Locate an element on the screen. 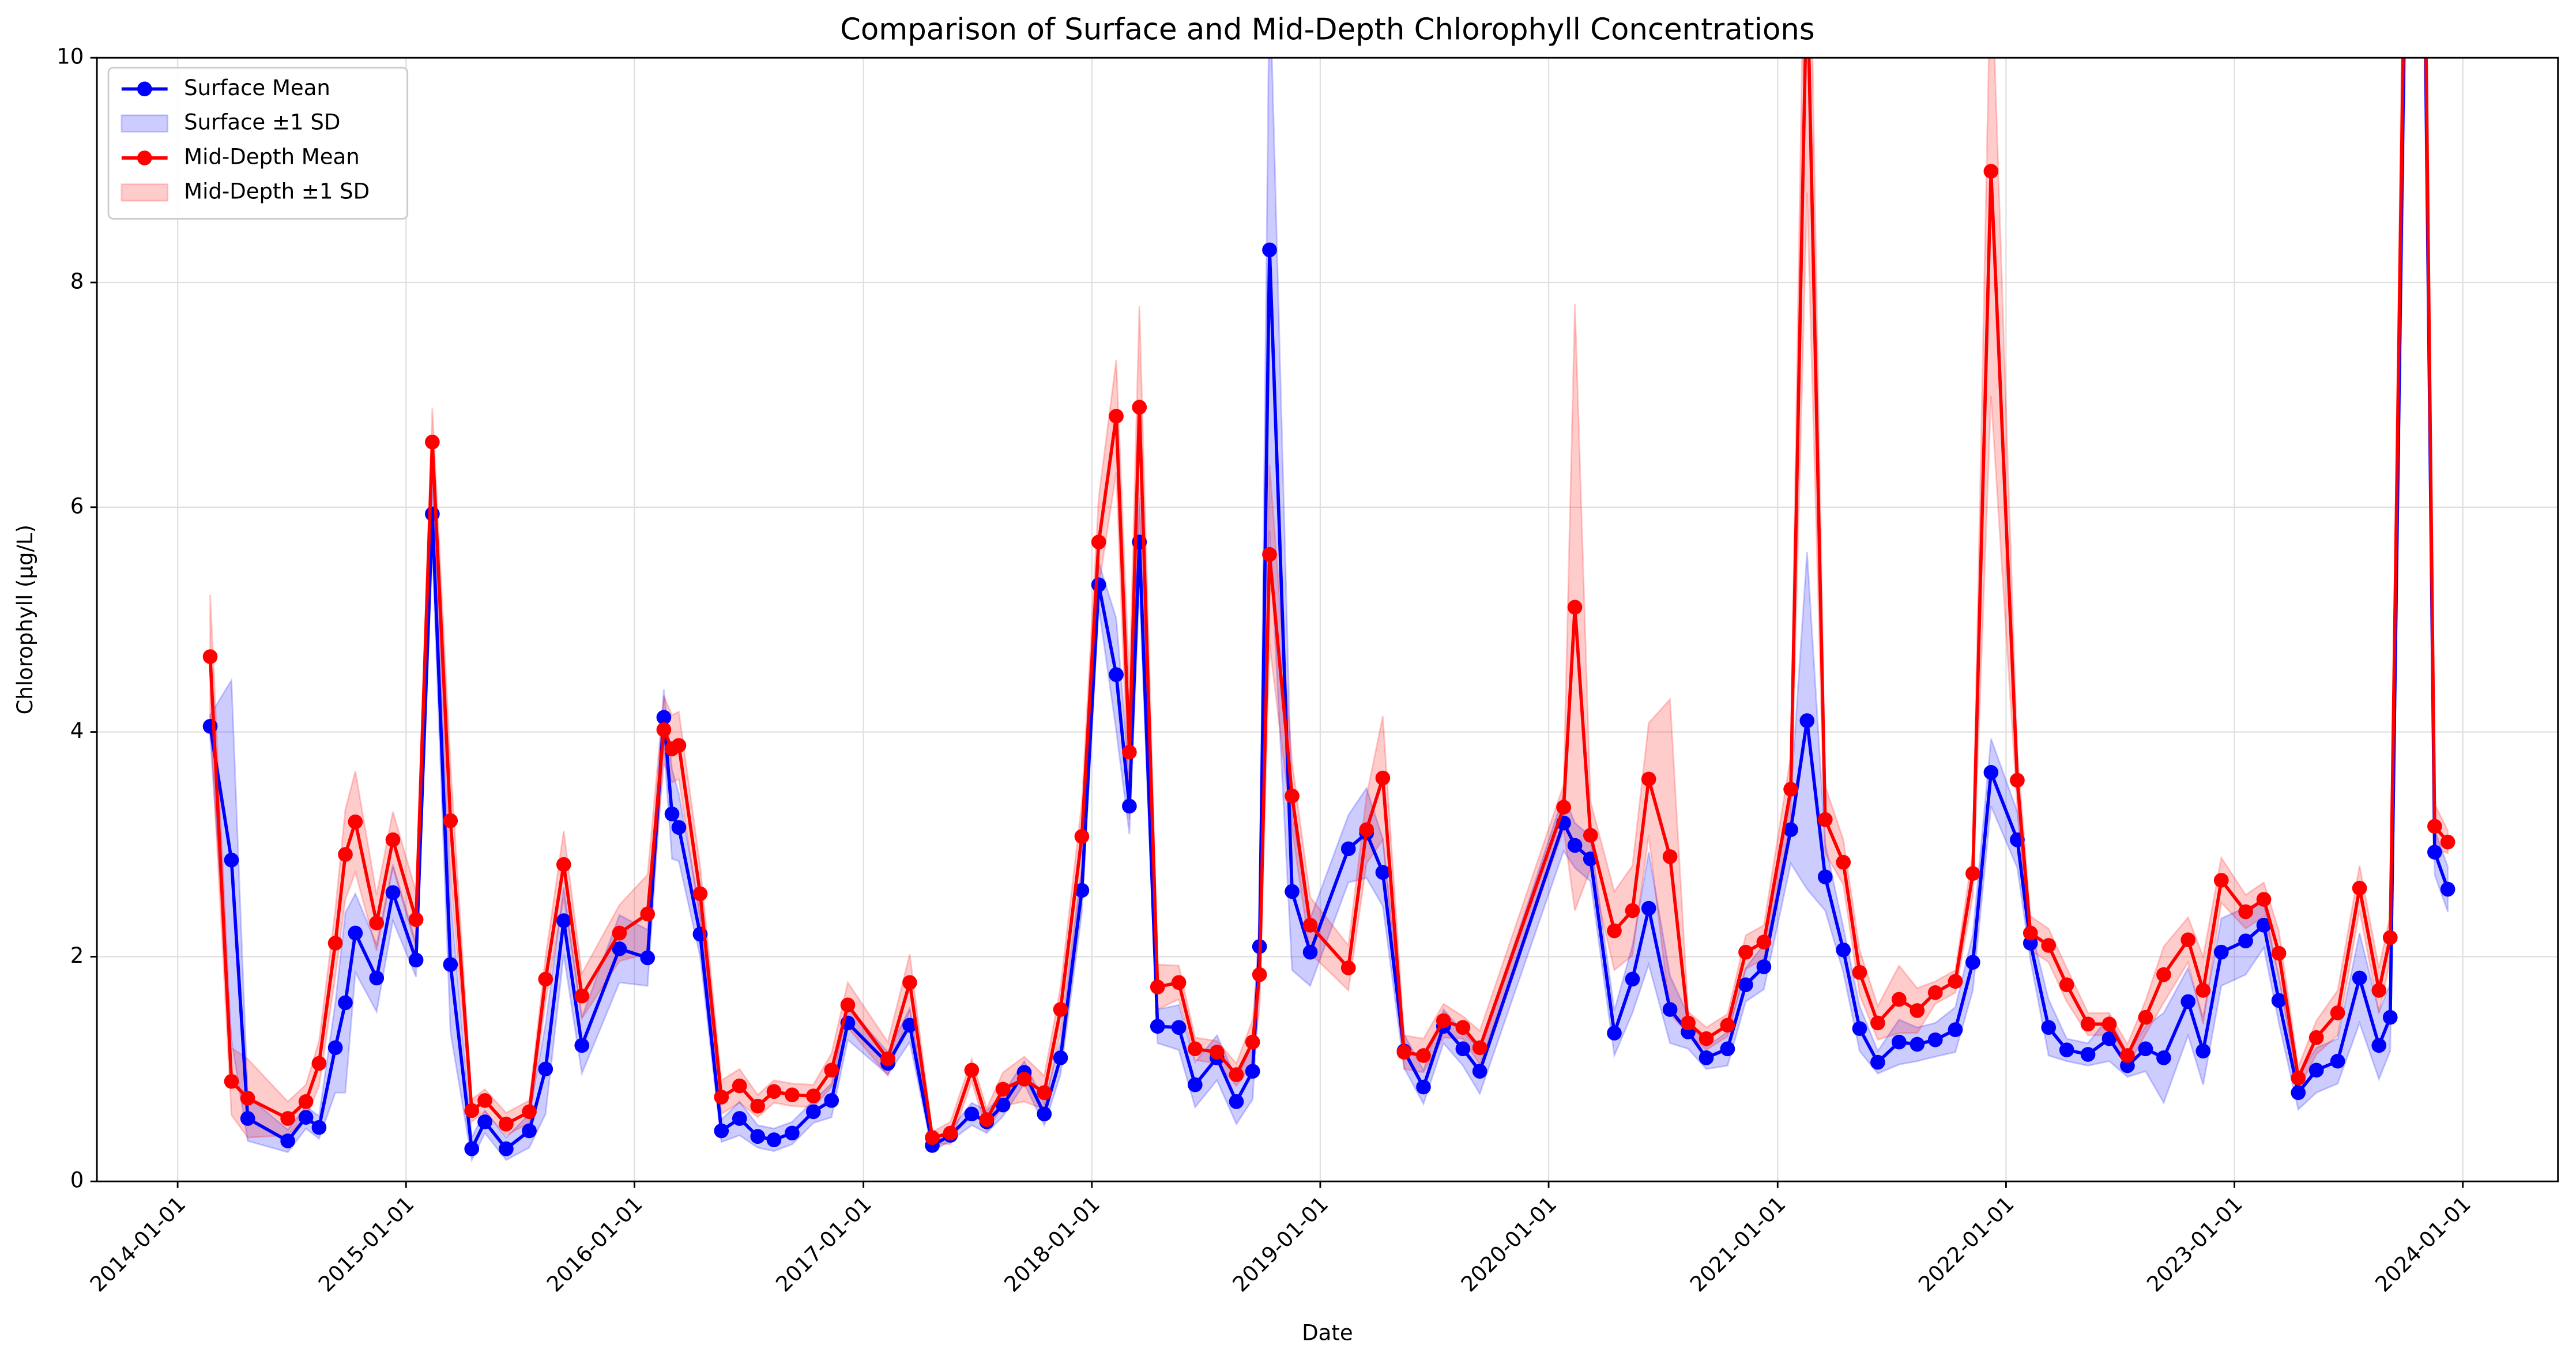  x-tick-label: 2021-01-01 is located at coordinates (1738, 1244).